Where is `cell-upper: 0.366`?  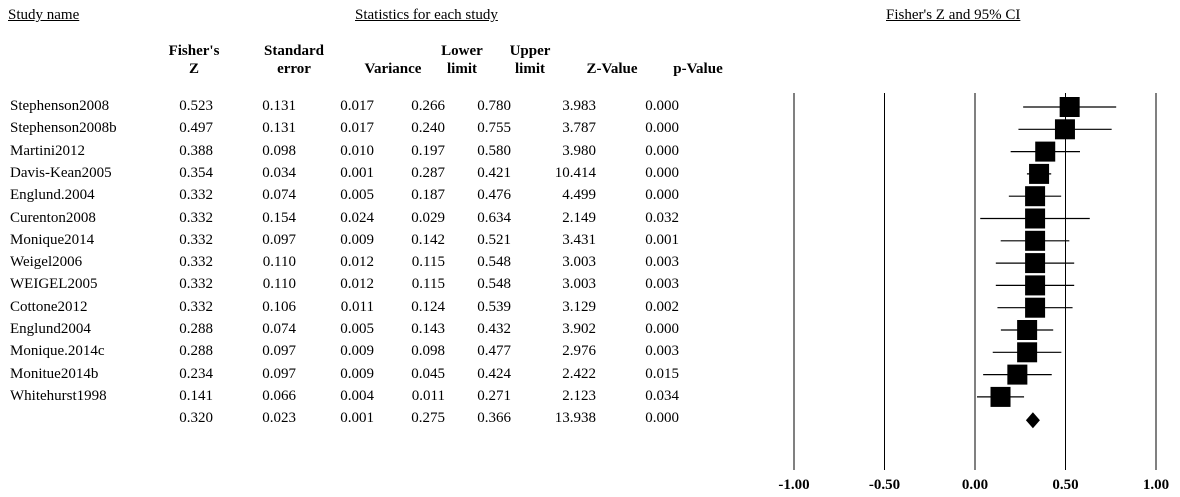
cell-upper: 0.366 is located at coordinates (494, 418).